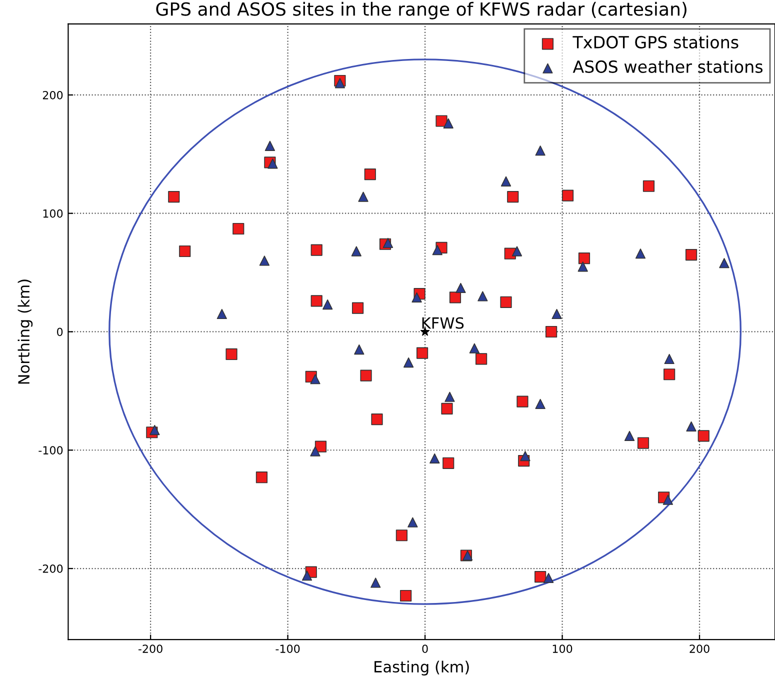 The width and height of the screenshot is (775, 684). What do you see at coordinates (150, 648) in the screenshot?
I see `x-tick-label: -200` at bounding box center [150, 648].